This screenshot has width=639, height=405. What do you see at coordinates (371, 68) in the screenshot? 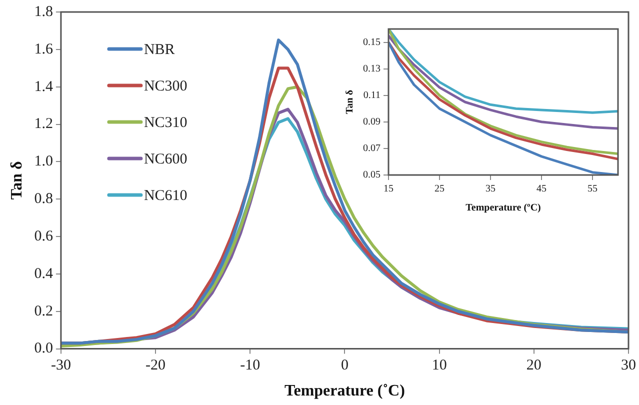
I see `y-tick-label: 0.13` at bounding box center [371, 68].